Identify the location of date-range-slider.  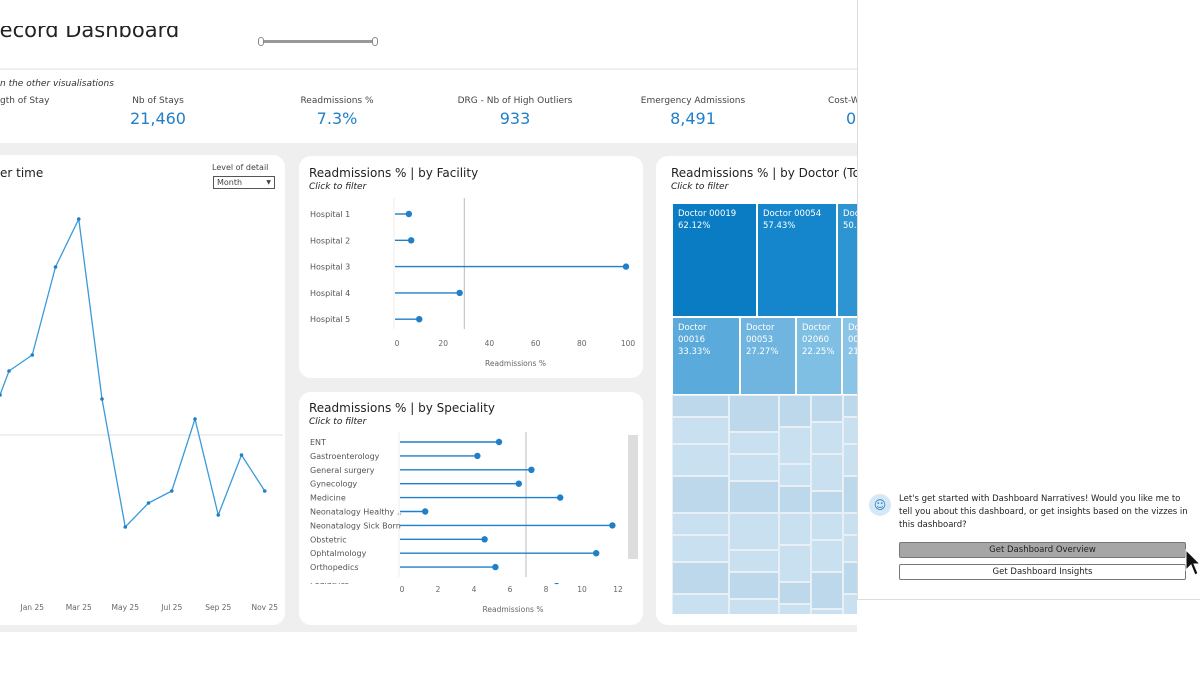
(318, 41).